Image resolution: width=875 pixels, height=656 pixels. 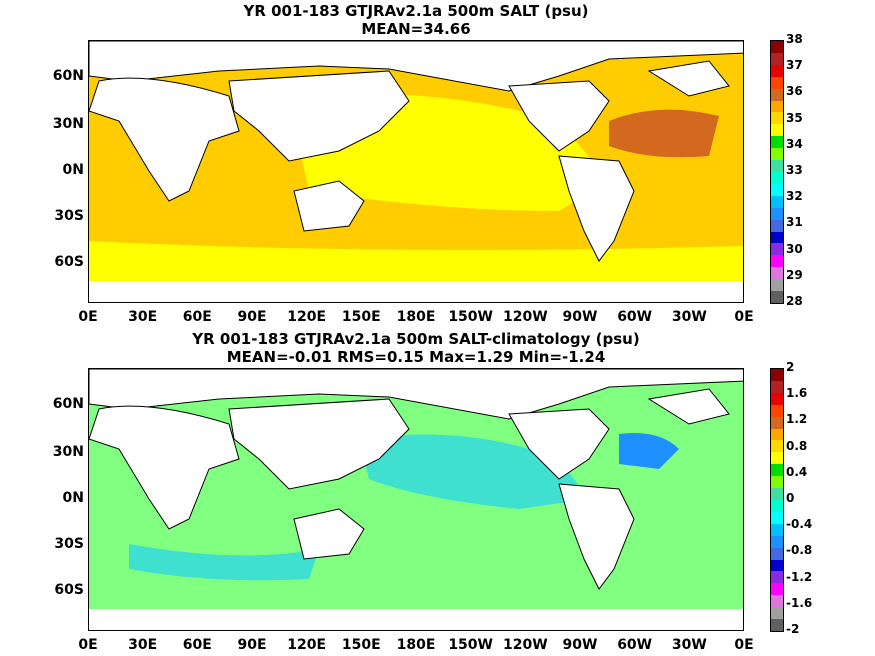 What do you see at coordinates (797, 419) in the screenshot?
I see `colorbar-label: 1.2` at bounding box center [797, 419].